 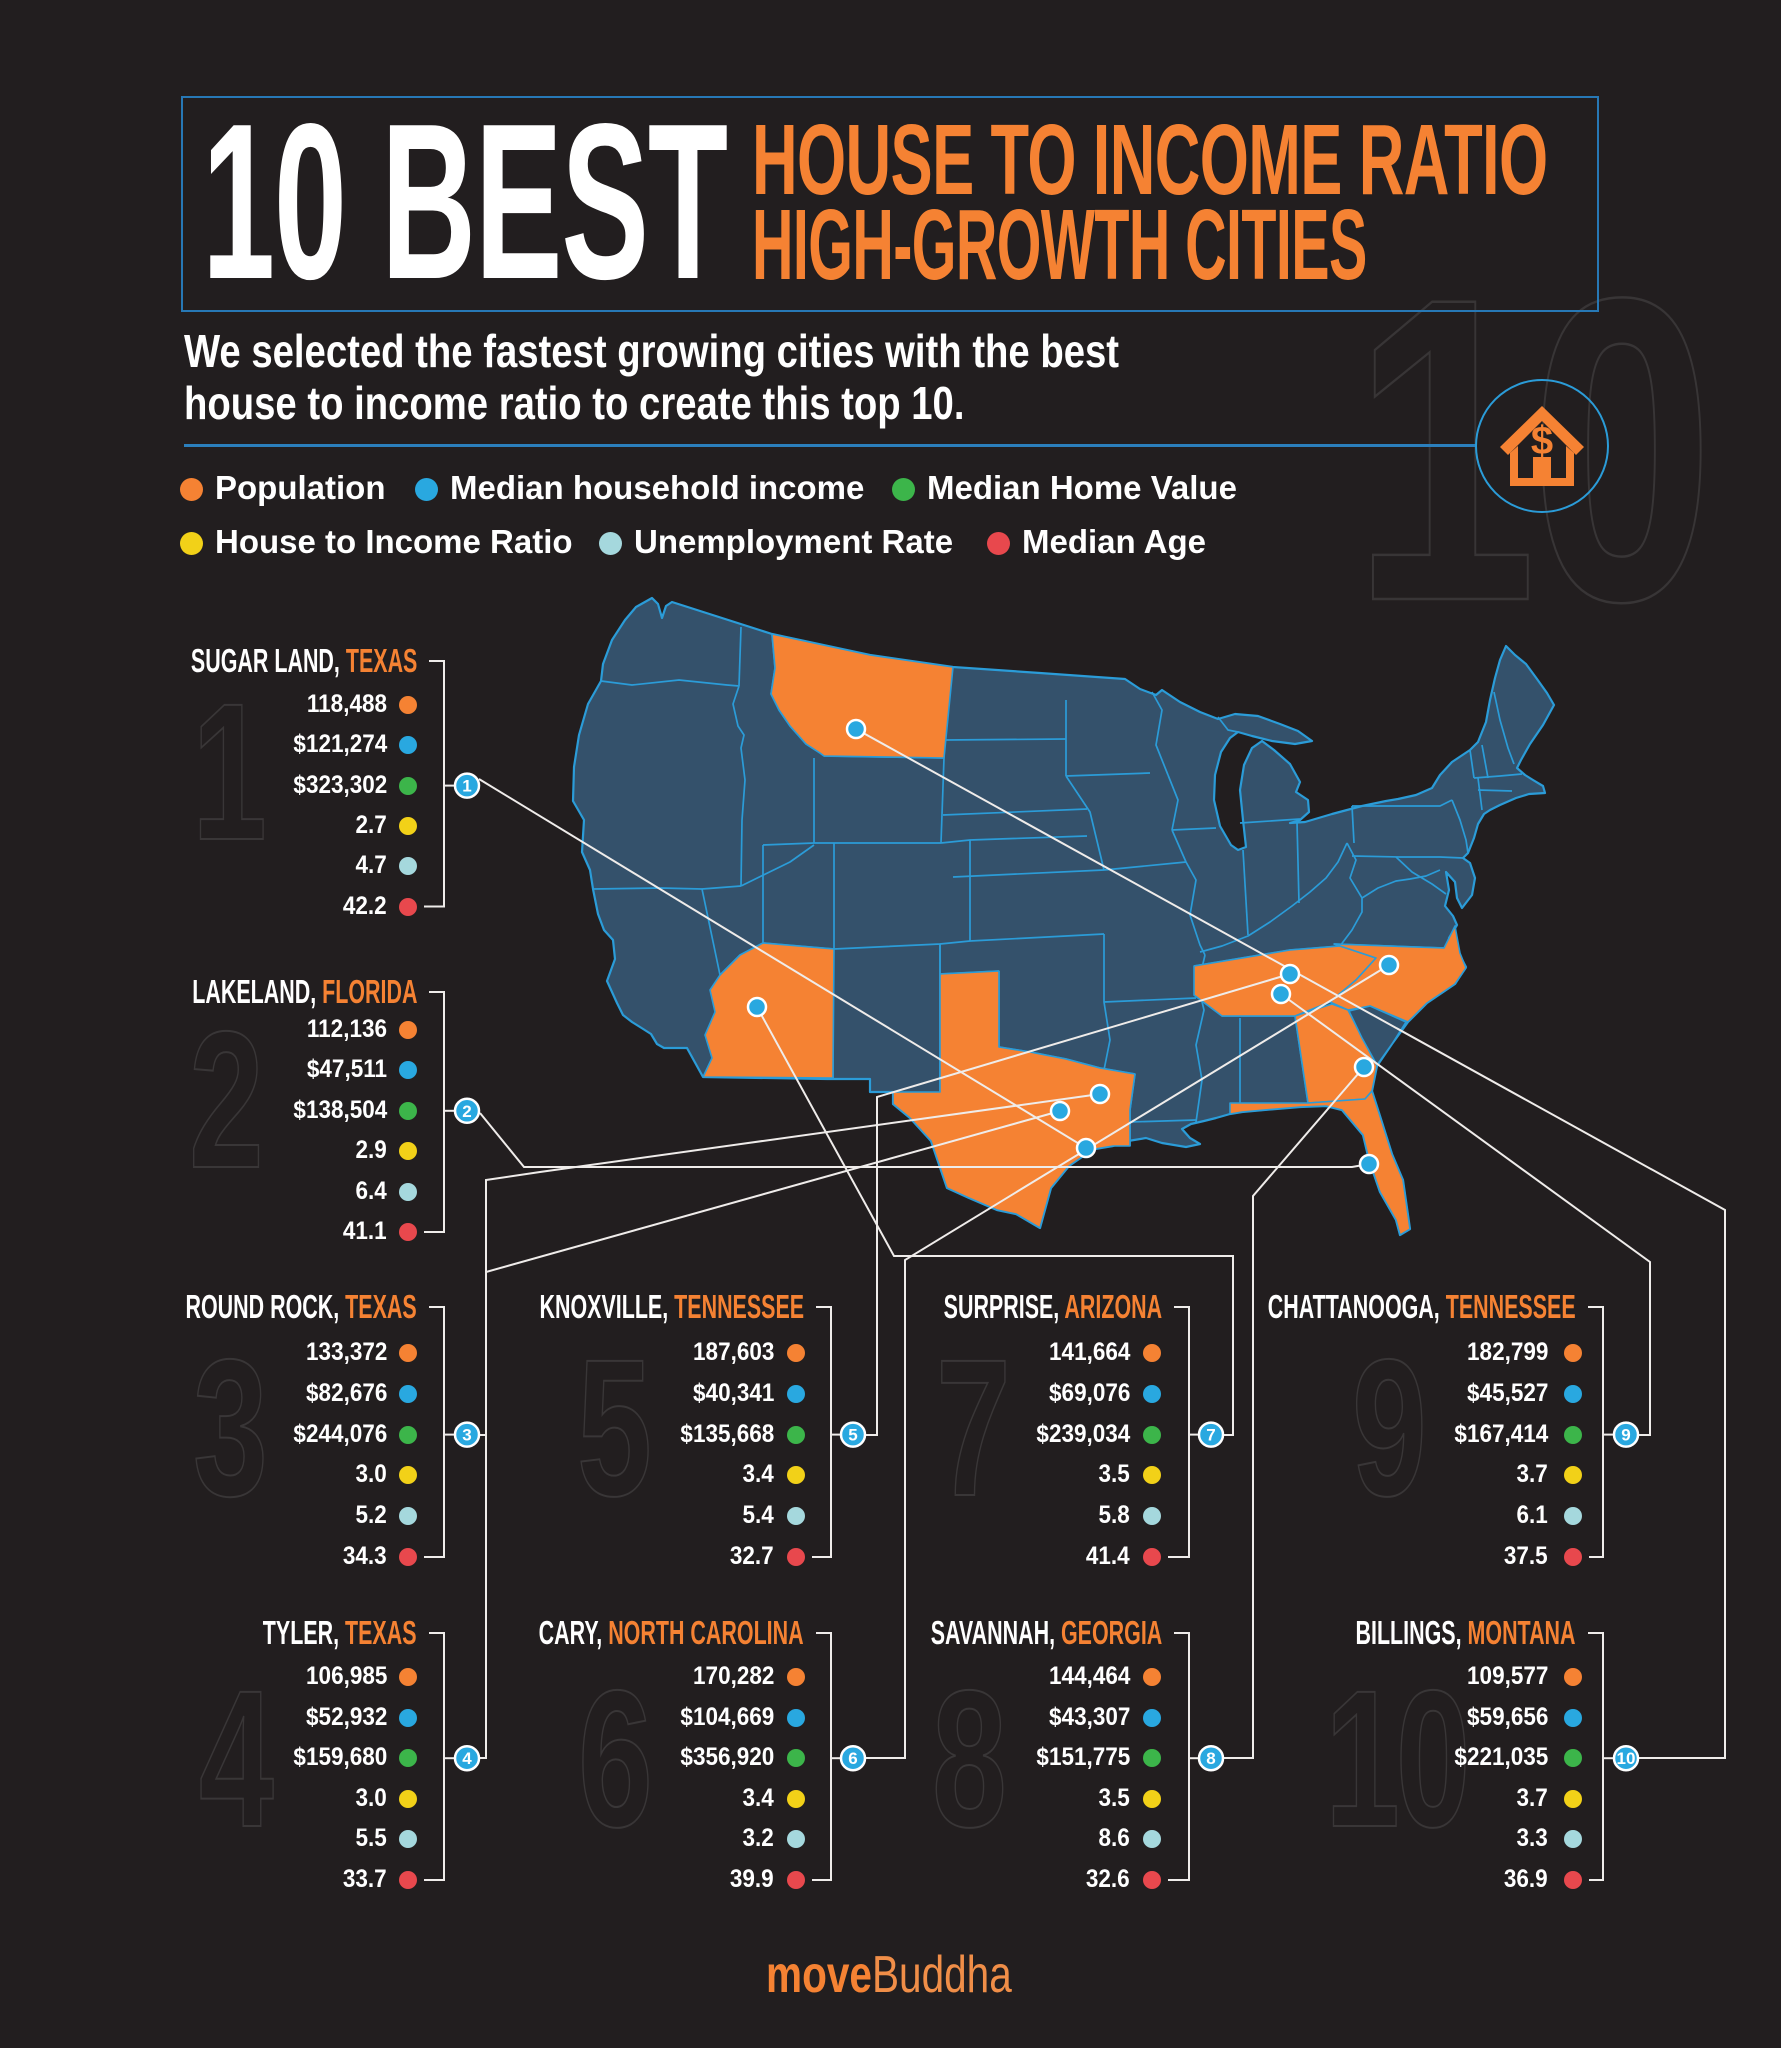 I want to click on svg-text: 10, so click(x=1626, y=1758).